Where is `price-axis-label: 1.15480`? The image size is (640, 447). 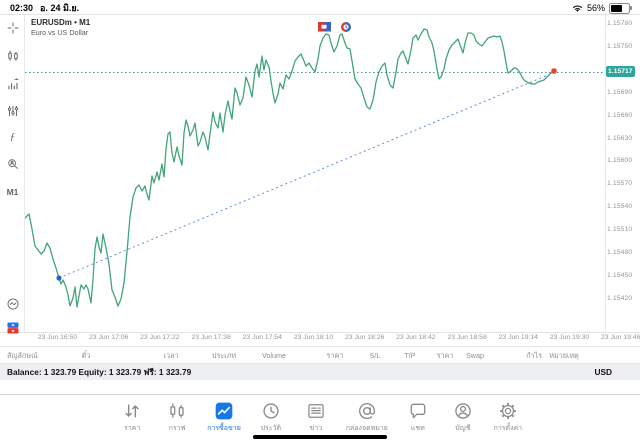
price-axis-label: 1.15480 is located at coordinates (620, 252).